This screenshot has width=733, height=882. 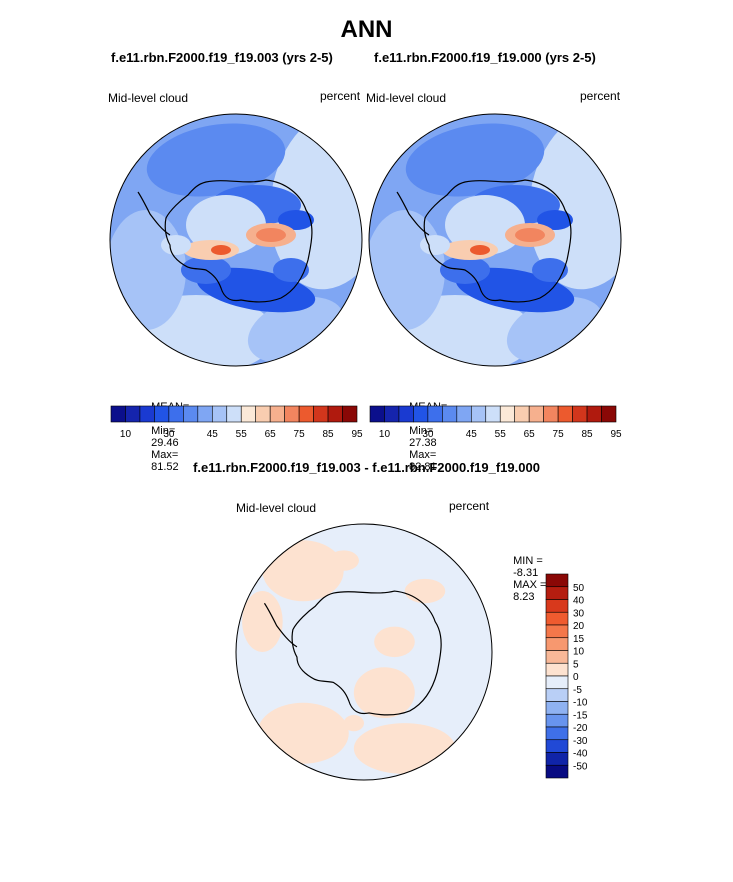 What do you see at coordinates (495, 422) in the screenshot?
I see `panel2-colorbar: 10 30 45 55 65 75 85 95` at bounding box center [495, 422].